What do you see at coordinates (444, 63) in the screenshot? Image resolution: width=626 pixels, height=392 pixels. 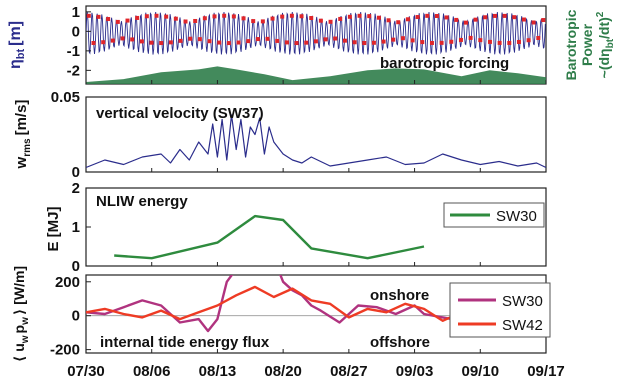 I see `barotropic-annotation: barotropic forcing` at bounding box center [444, 63].